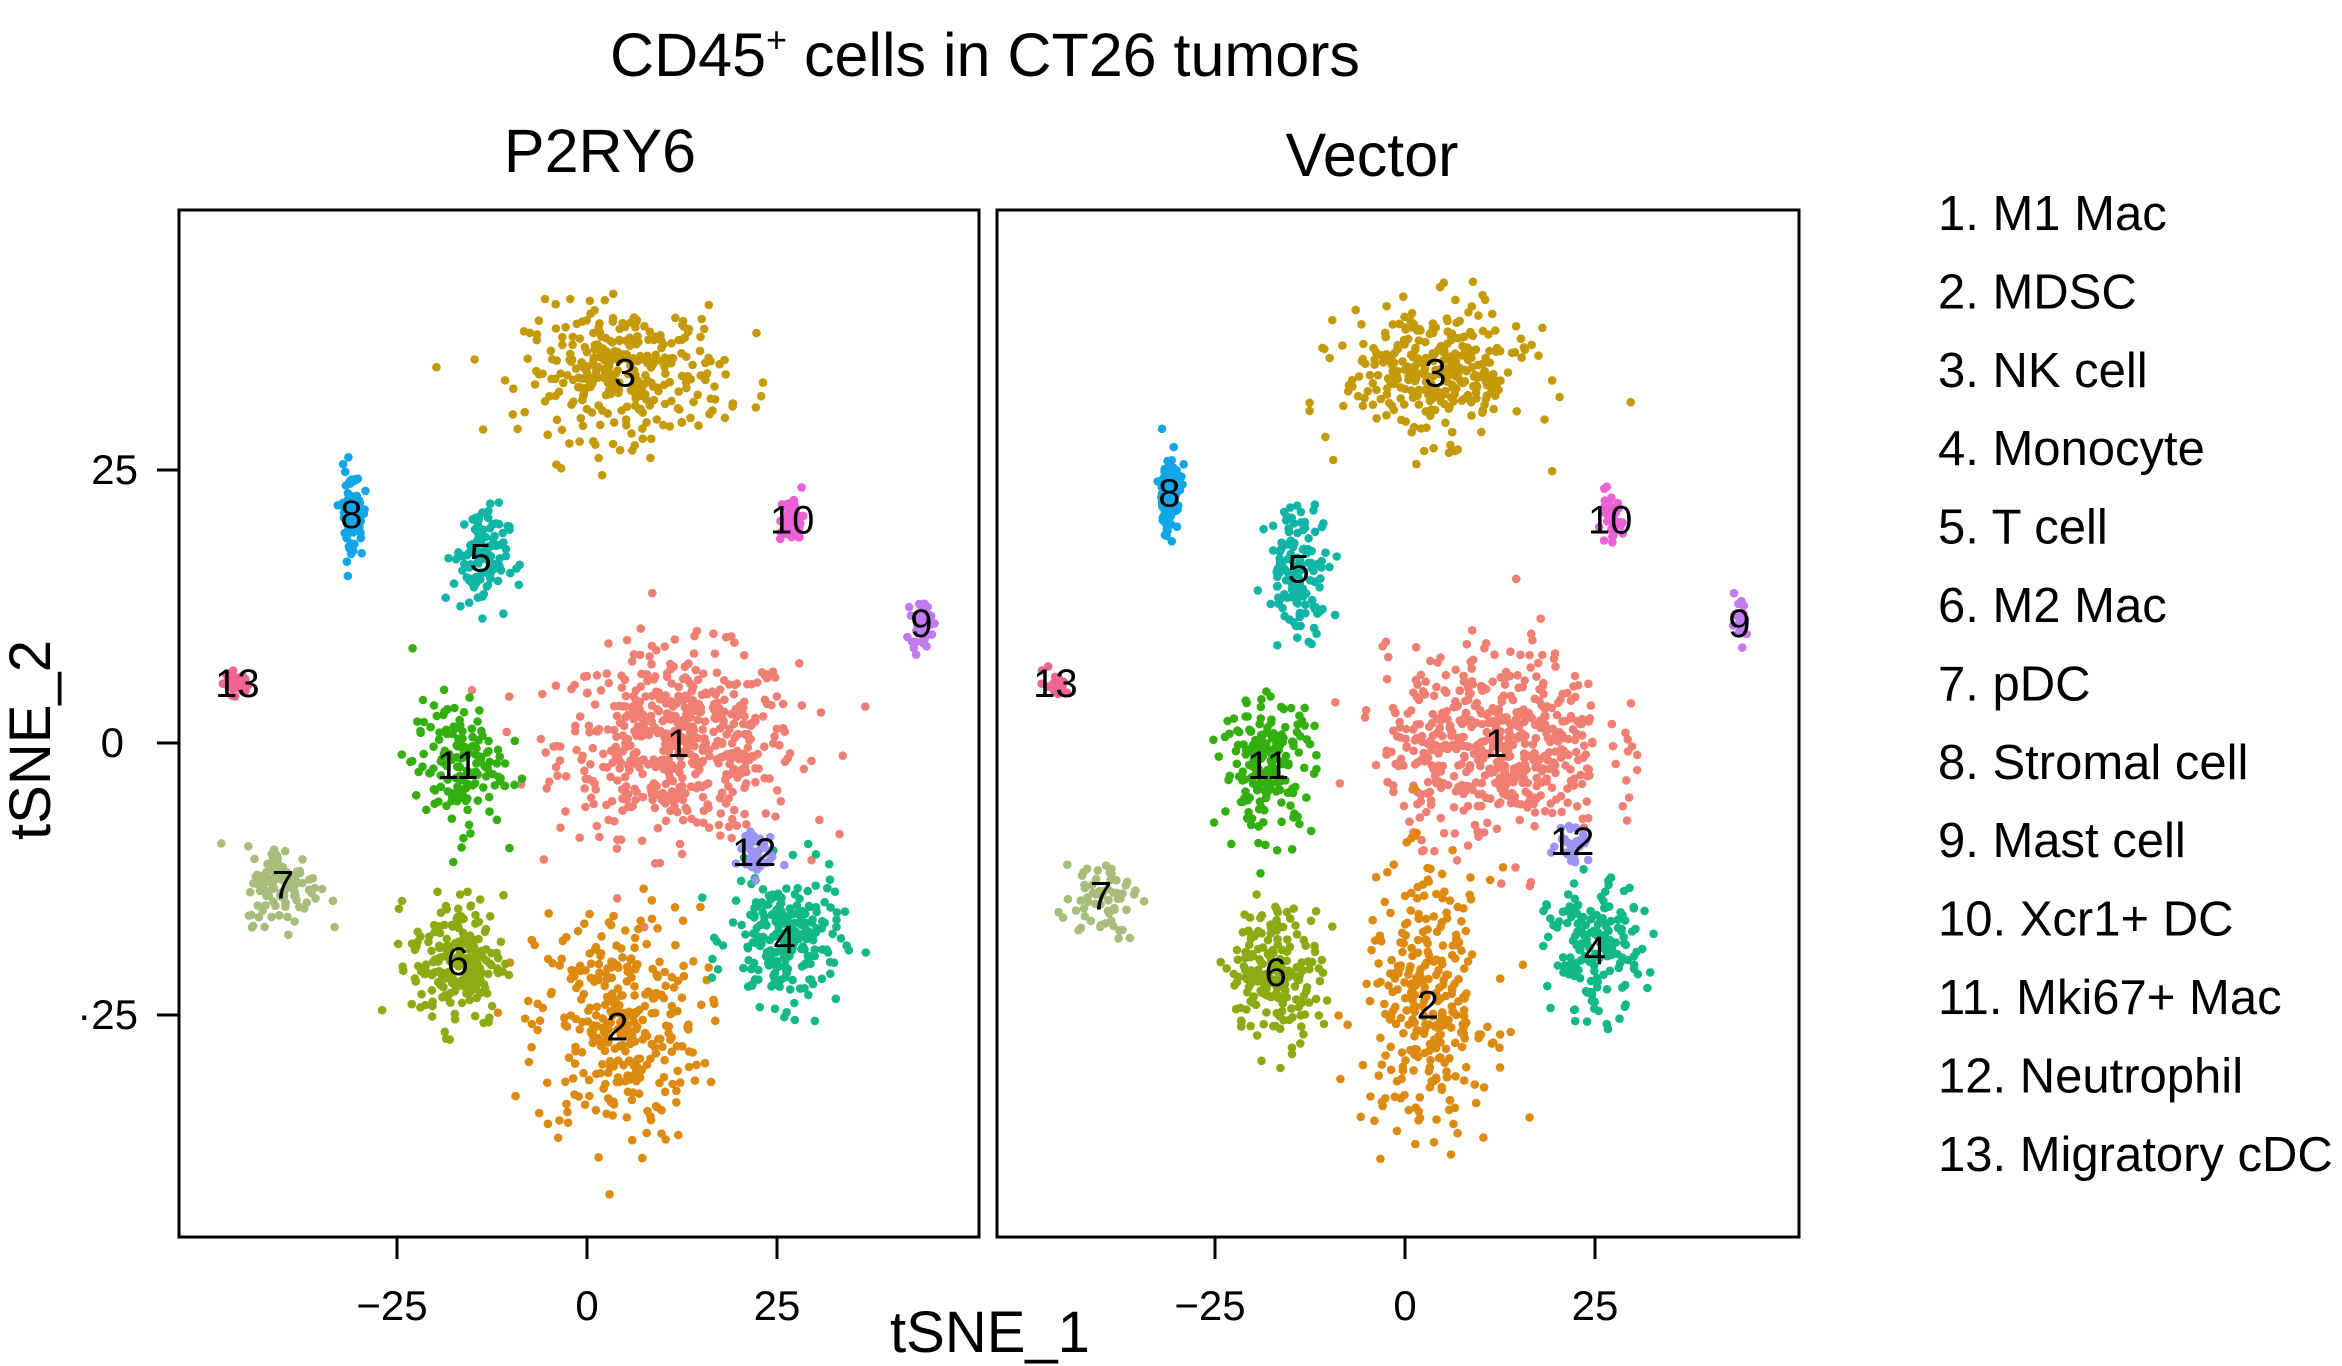  I want to click on title-suffix: cells in CT26 tumors, so click(1073, 55).